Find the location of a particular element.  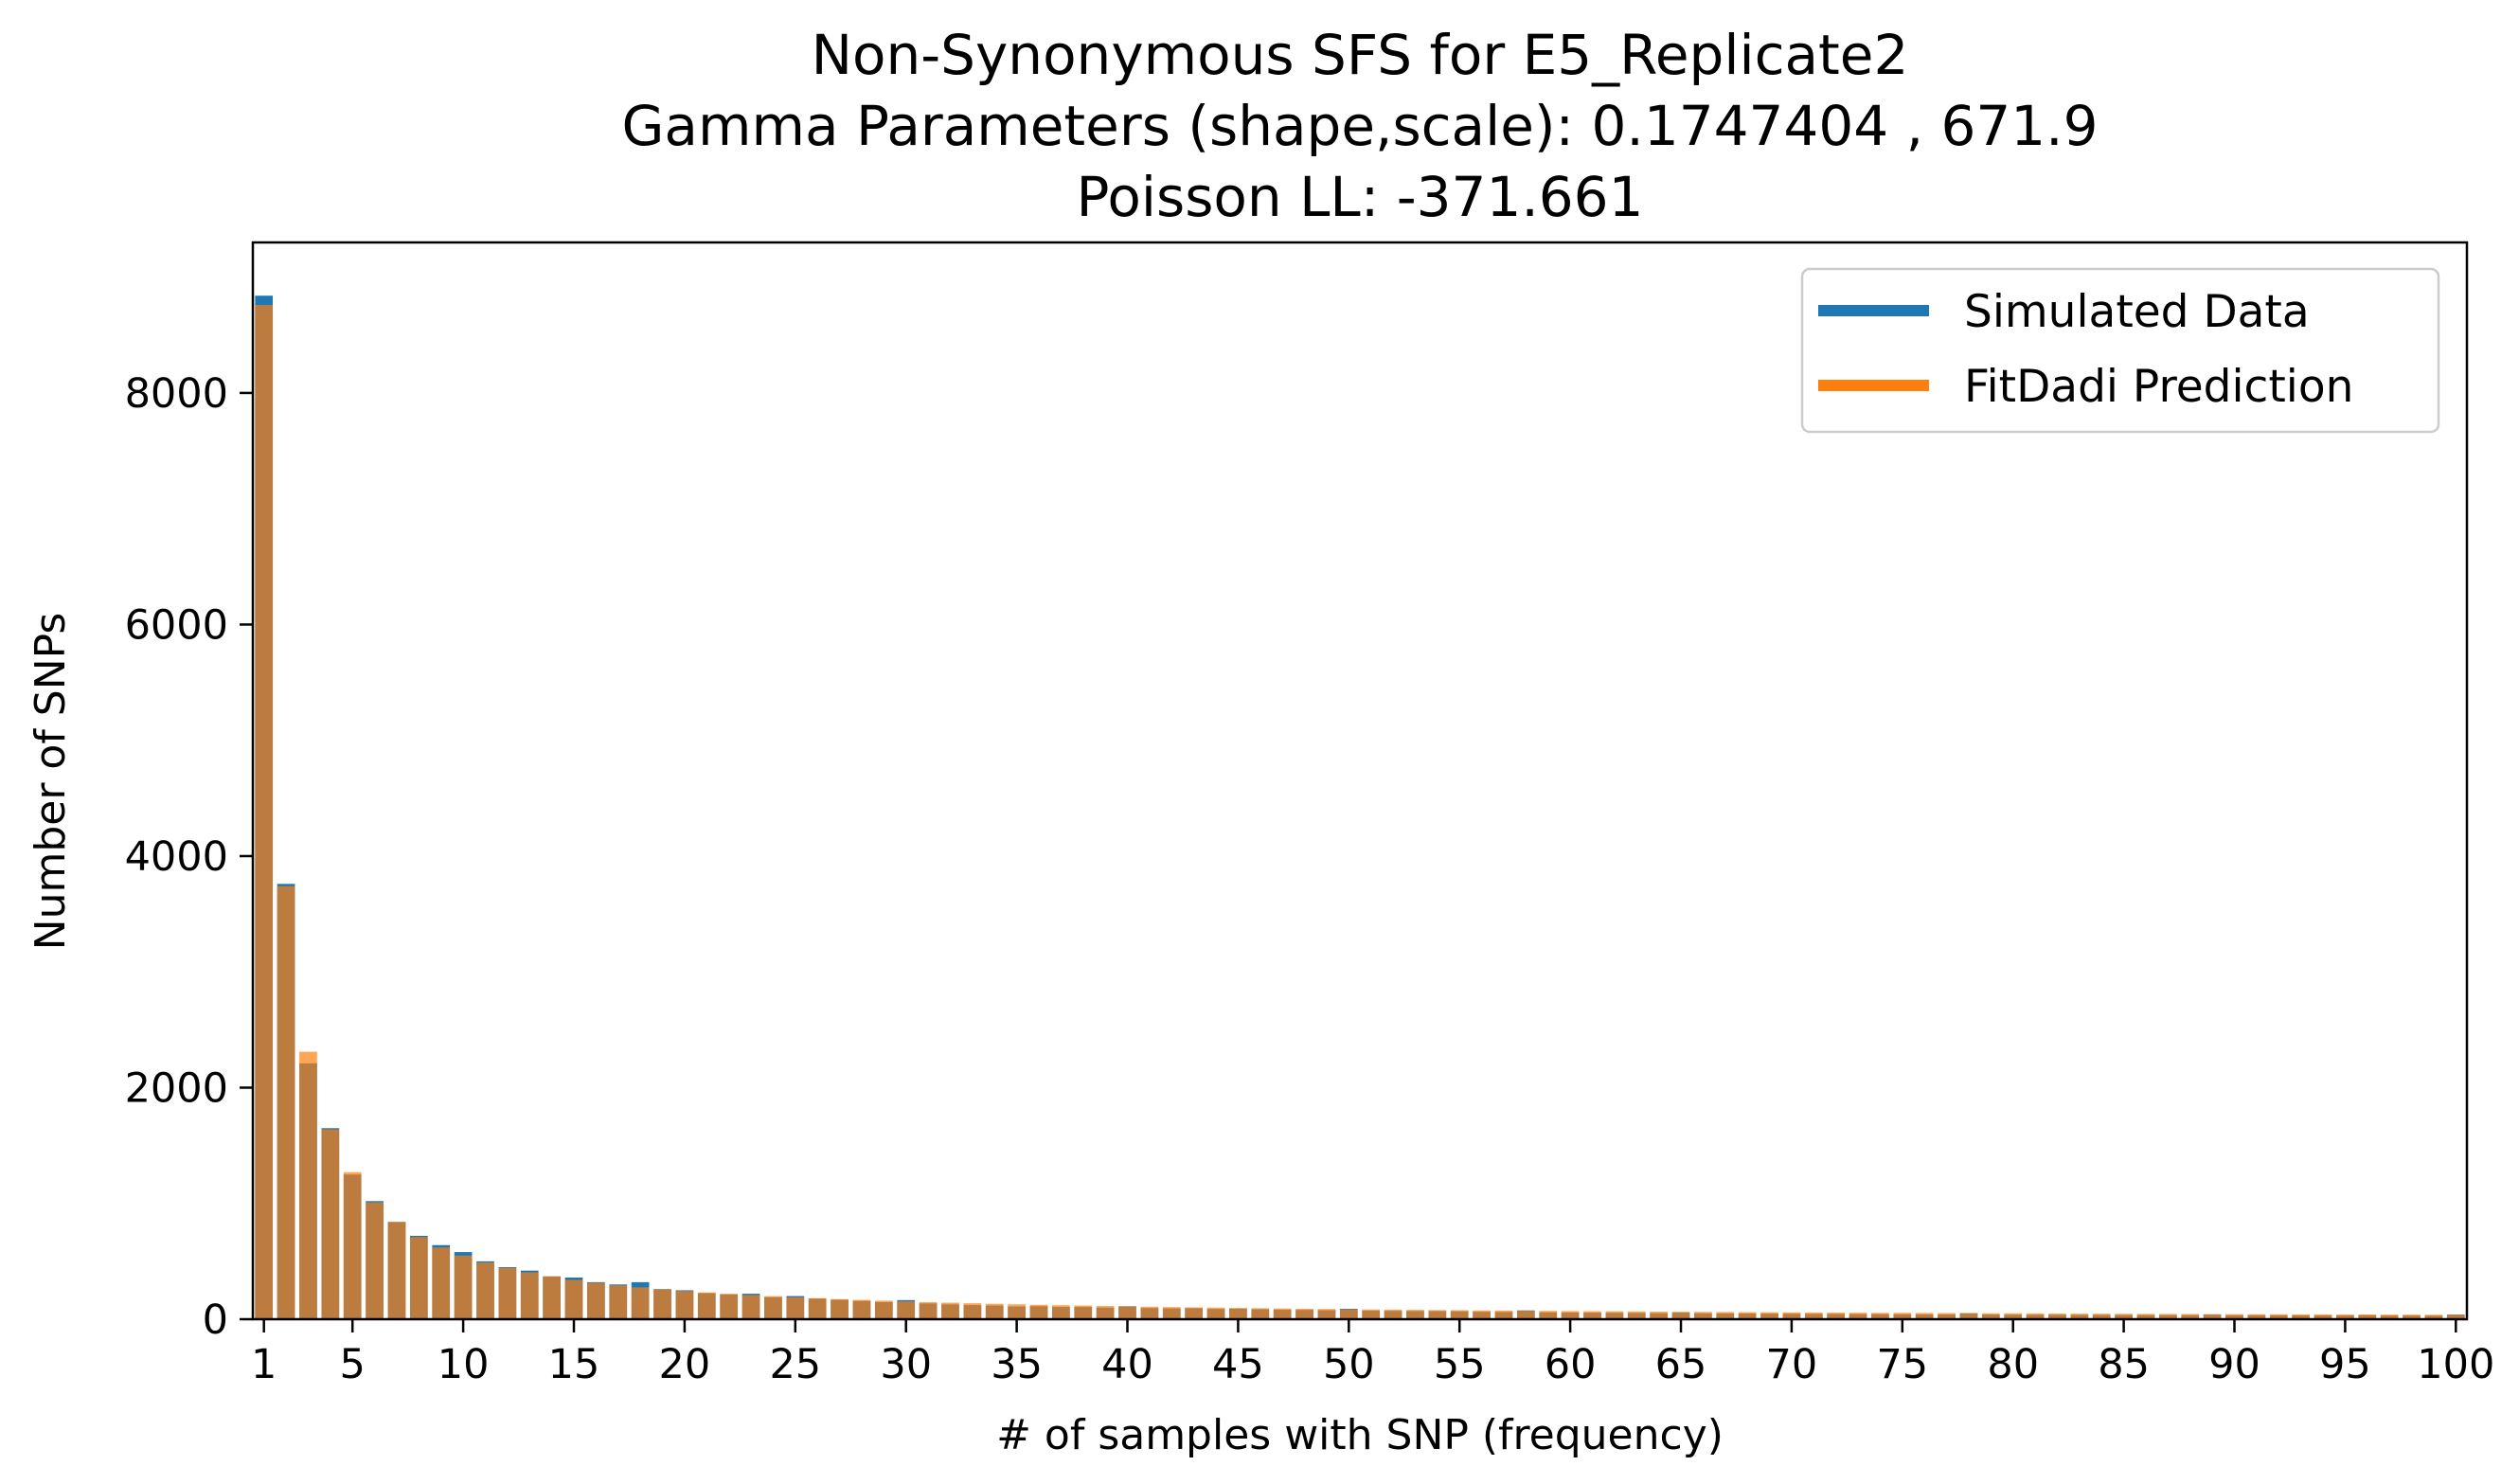

legend-box is located at coordinates (2120, 350).